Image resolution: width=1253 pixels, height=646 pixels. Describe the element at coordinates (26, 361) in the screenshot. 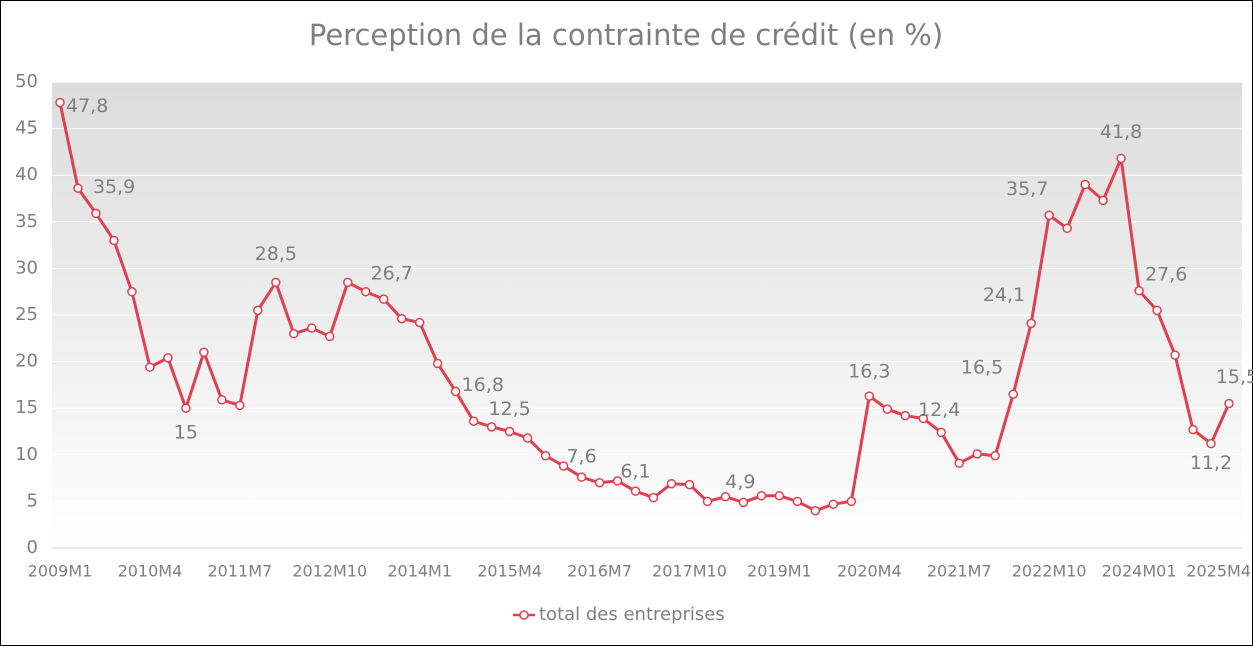

I see `y-tick-label: 20` at that location.